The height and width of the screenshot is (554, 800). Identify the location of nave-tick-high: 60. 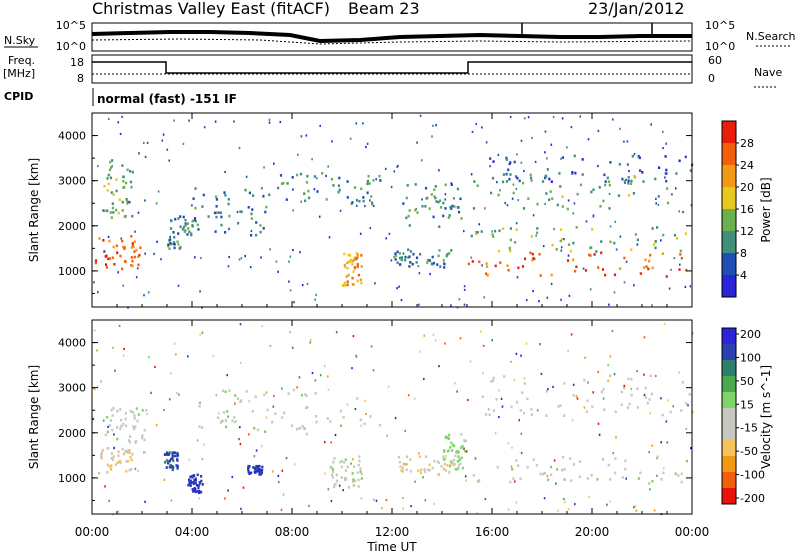
(715, 60).